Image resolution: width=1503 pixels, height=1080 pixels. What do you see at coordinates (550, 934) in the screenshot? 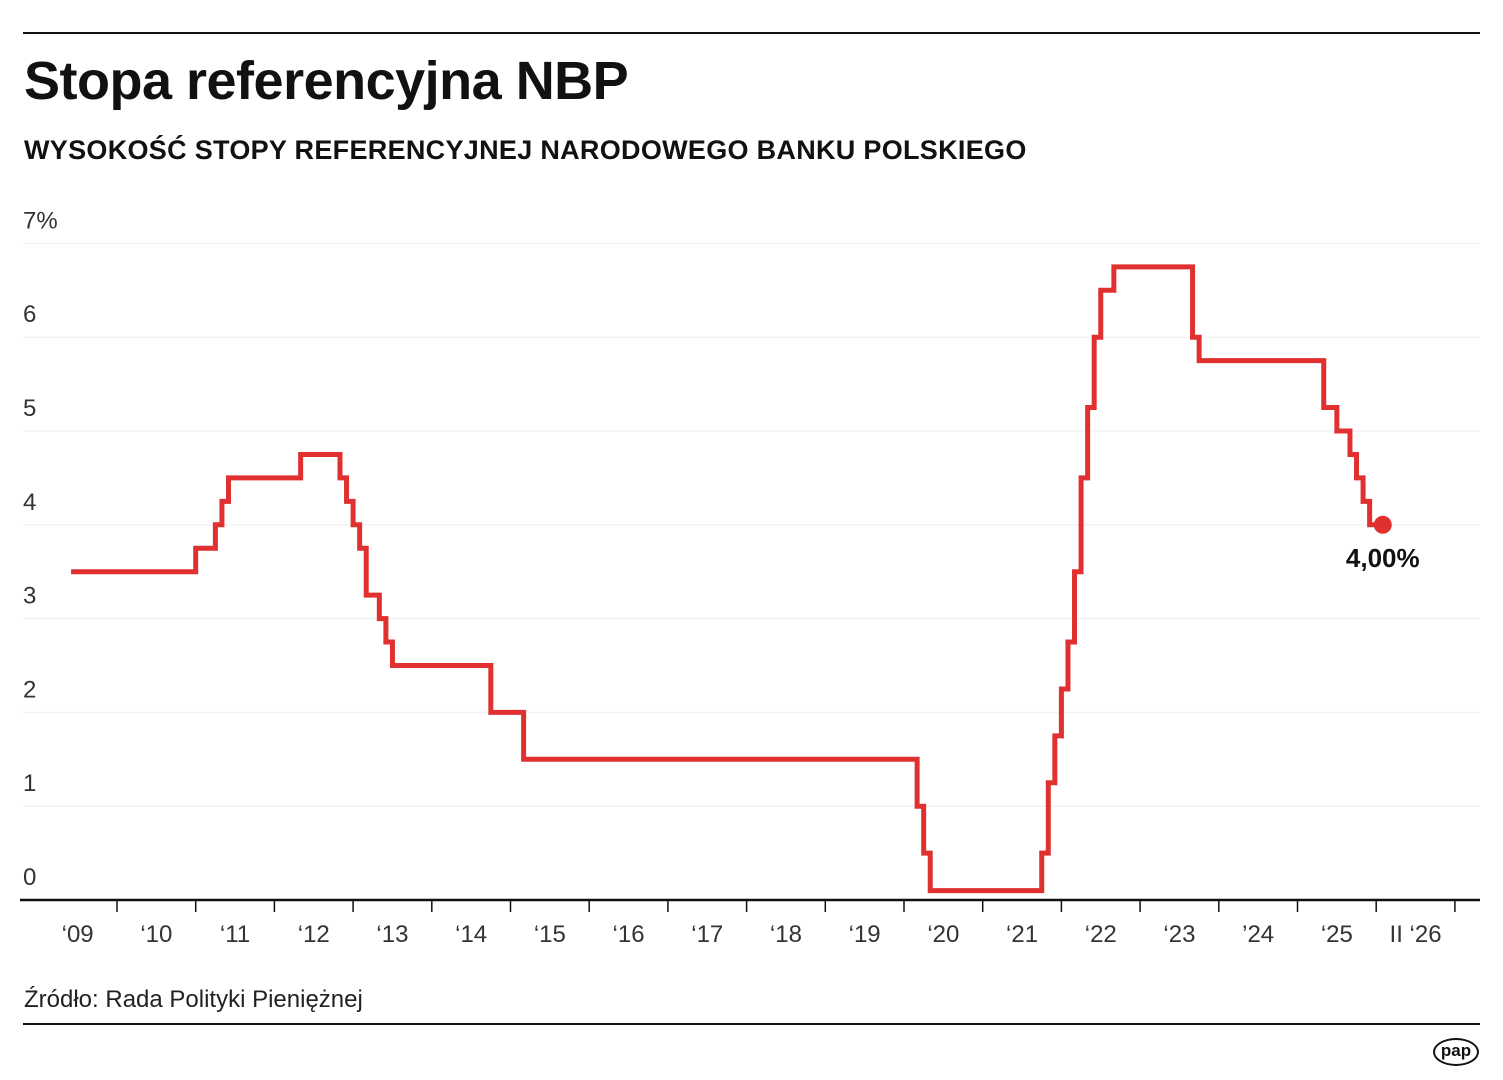
I see `x-tick-label: ‘15` at bounding box center [550, 934].